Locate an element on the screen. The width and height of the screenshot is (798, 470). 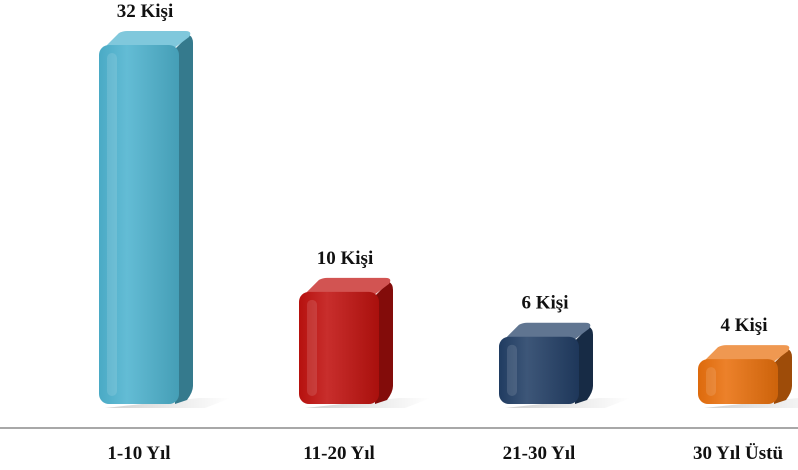
category-label-3: 21-30 Yıl is located at coordinates (539, 453).